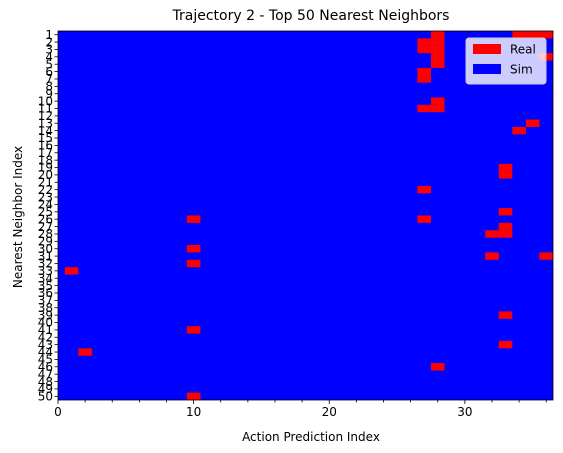 The width and height of the screenshot is (563, 453). What do you see at coordinates (45, 389) in the screenshot?
I see `y-tick-label: 49` at bounding box center [45, 389].